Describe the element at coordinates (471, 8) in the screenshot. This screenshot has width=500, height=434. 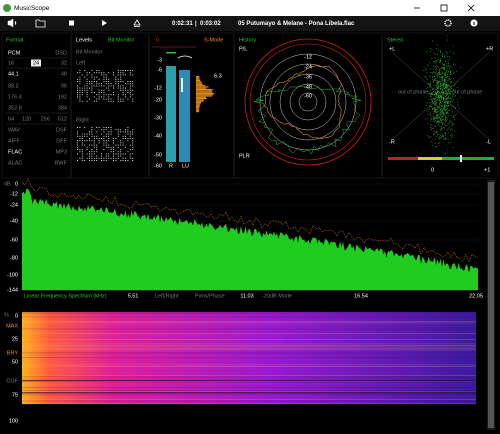
I see `close-button` at that location.